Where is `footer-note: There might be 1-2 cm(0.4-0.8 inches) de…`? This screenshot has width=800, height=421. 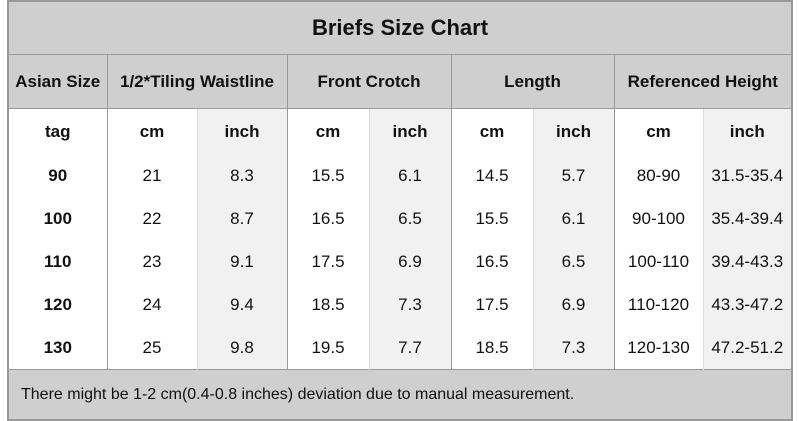 footer-note: There might be 1-2 cm(0.4-0.8 inches) de… is located at coordinates (400, 394).